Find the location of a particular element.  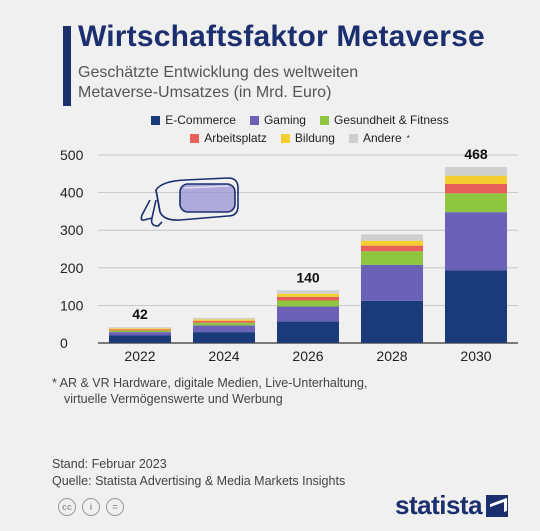

y-tick-label: 400 is located at coordinates (72, 193).